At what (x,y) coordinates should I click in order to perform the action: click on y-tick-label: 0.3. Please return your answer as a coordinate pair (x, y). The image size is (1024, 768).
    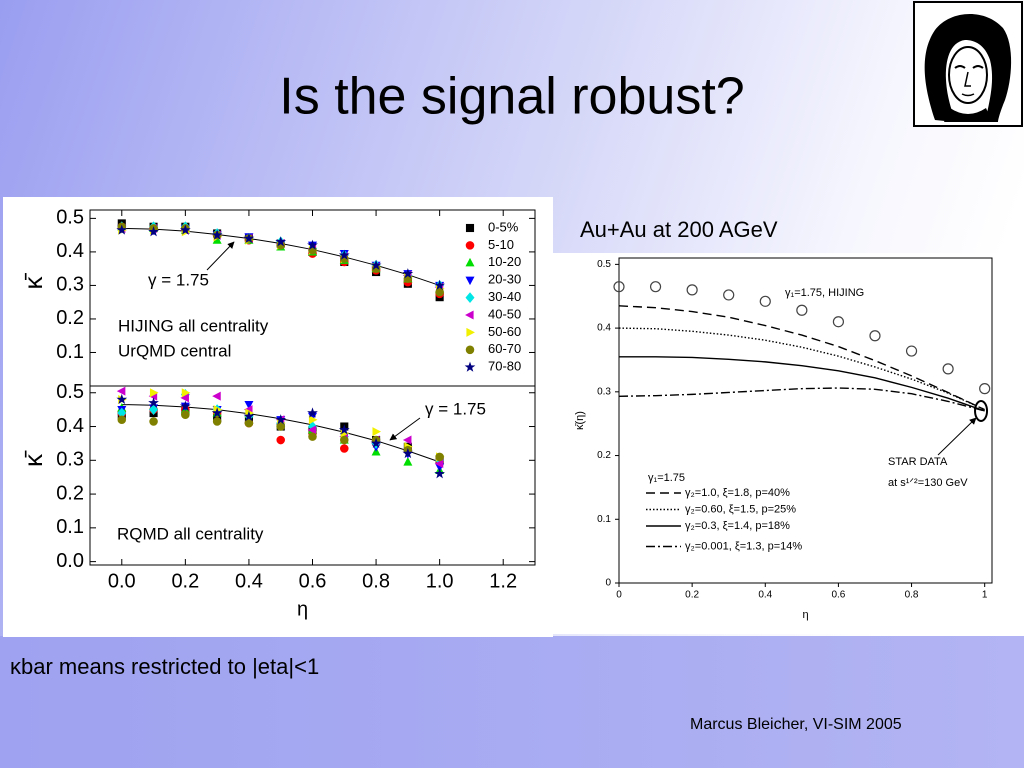
    Looking at the image, I should click on (70, 460).